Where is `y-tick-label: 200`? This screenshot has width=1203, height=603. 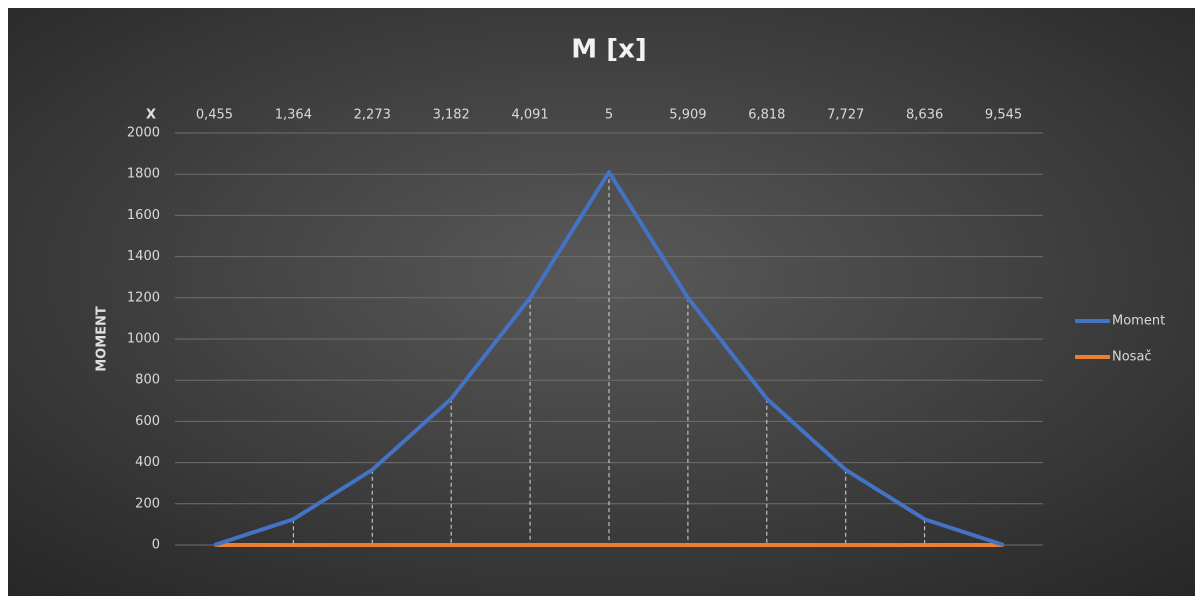 y-tick-label: 200 is located at coordinates (147, 503).